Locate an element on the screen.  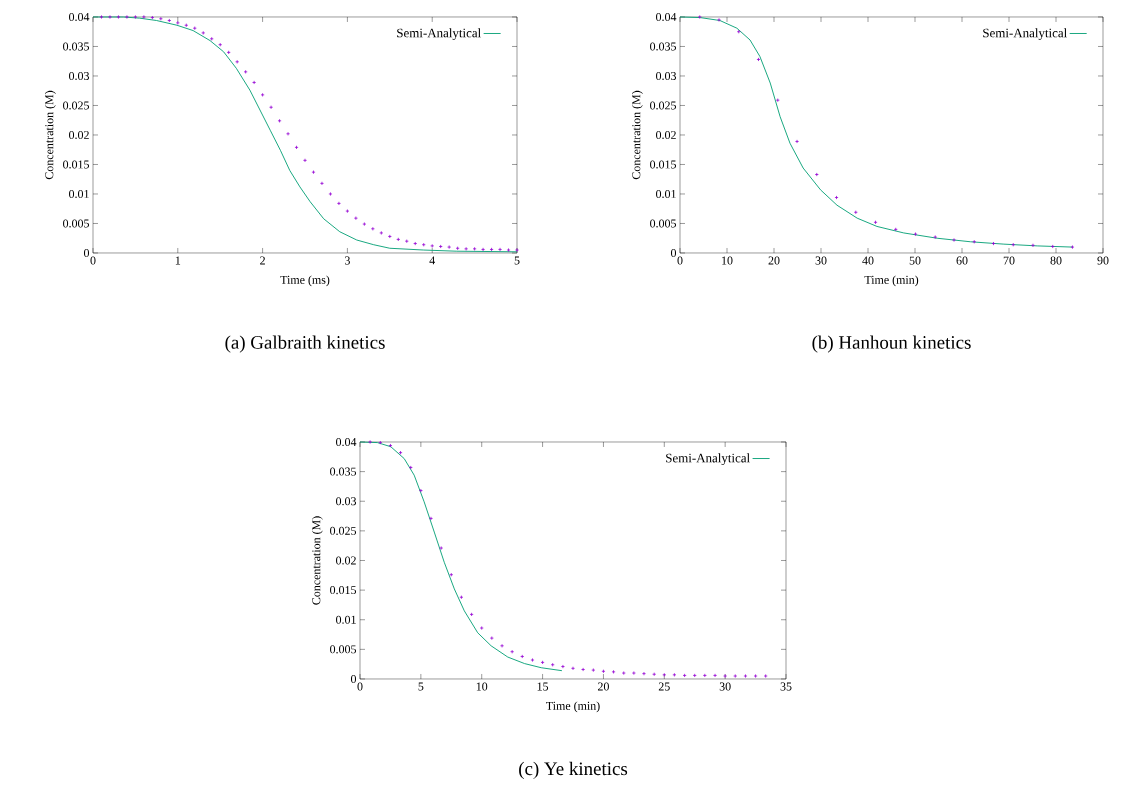
x-tick-label: 50 is located at coordinates (915, 260).